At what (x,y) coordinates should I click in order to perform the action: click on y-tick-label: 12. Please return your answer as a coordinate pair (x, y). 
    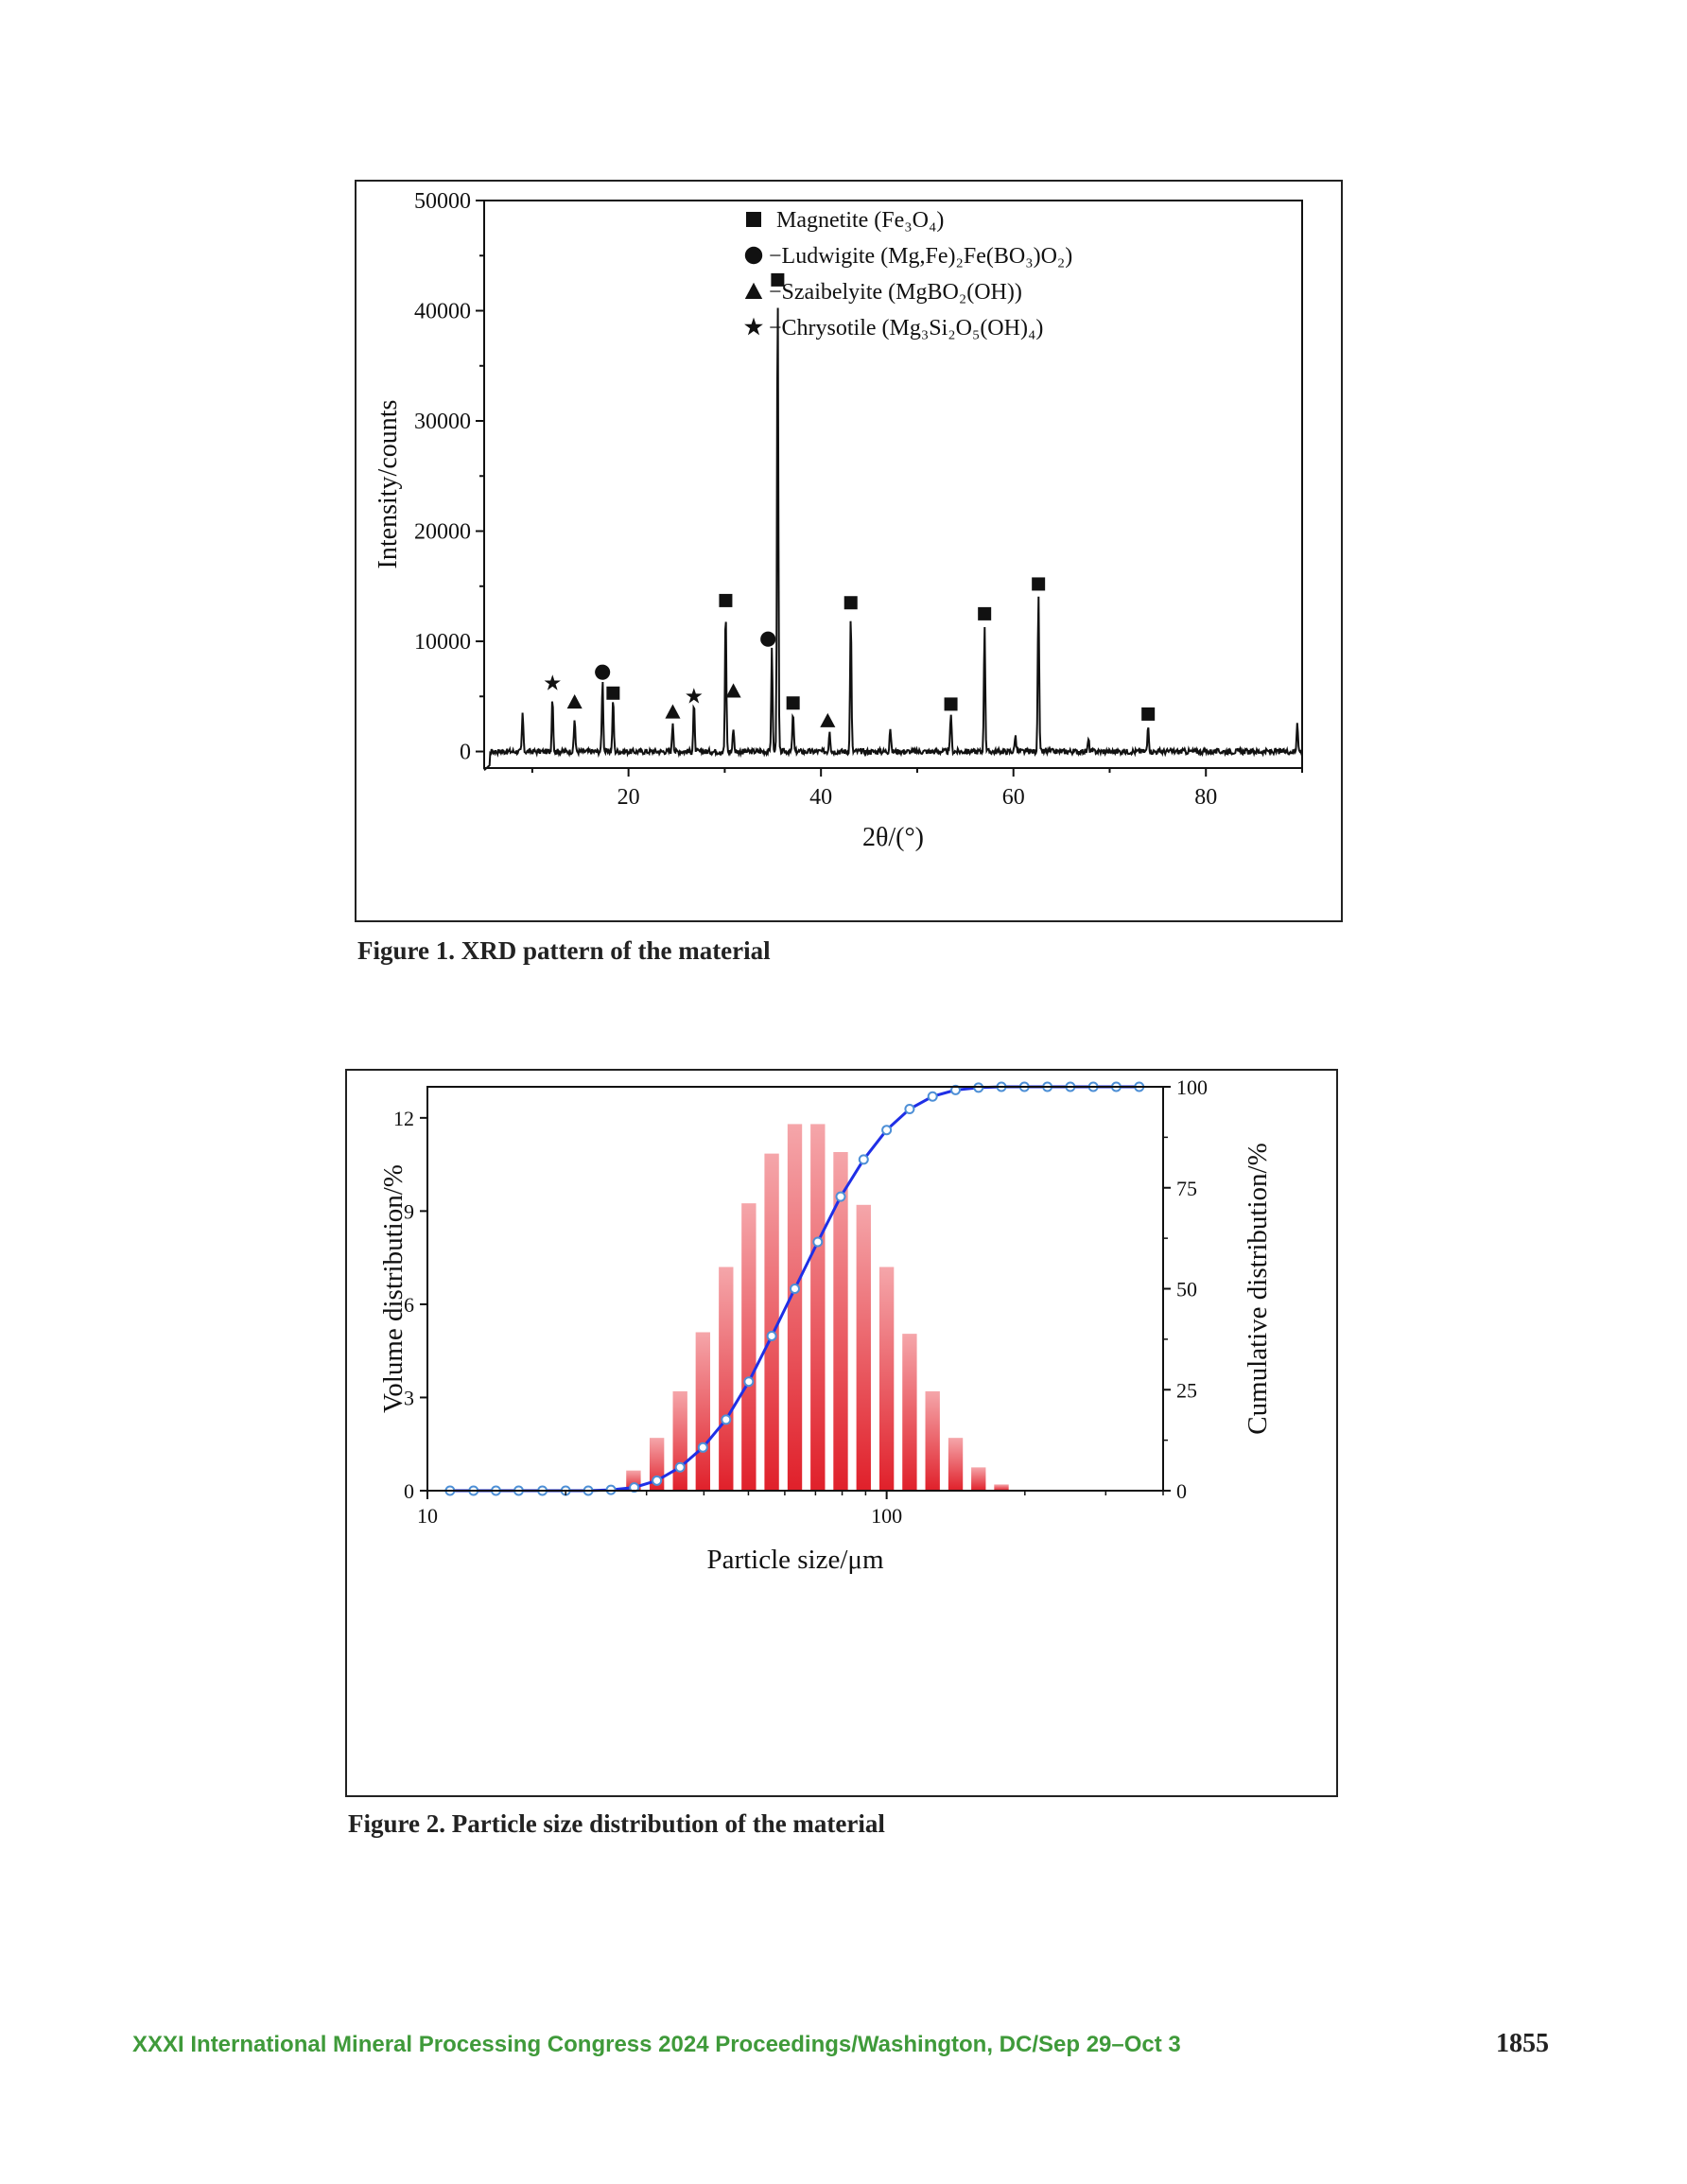
    Looking at the image, I should click on (403, 1118).